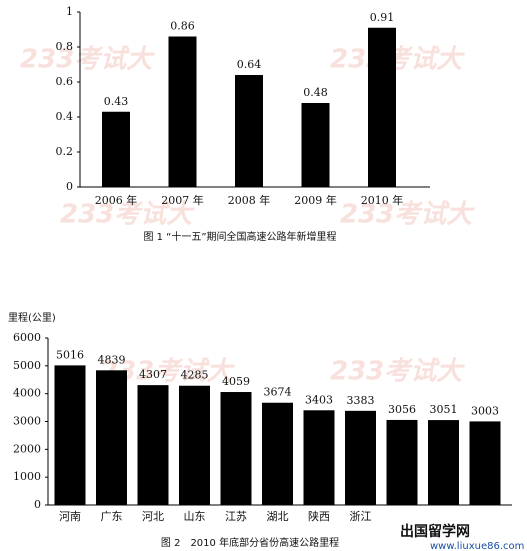 The width and height of the screenshot is (527, 551). Describe the element at coordinates (319, 516) in the screenshot. I see `x-tick-label: 陕西` at that location.